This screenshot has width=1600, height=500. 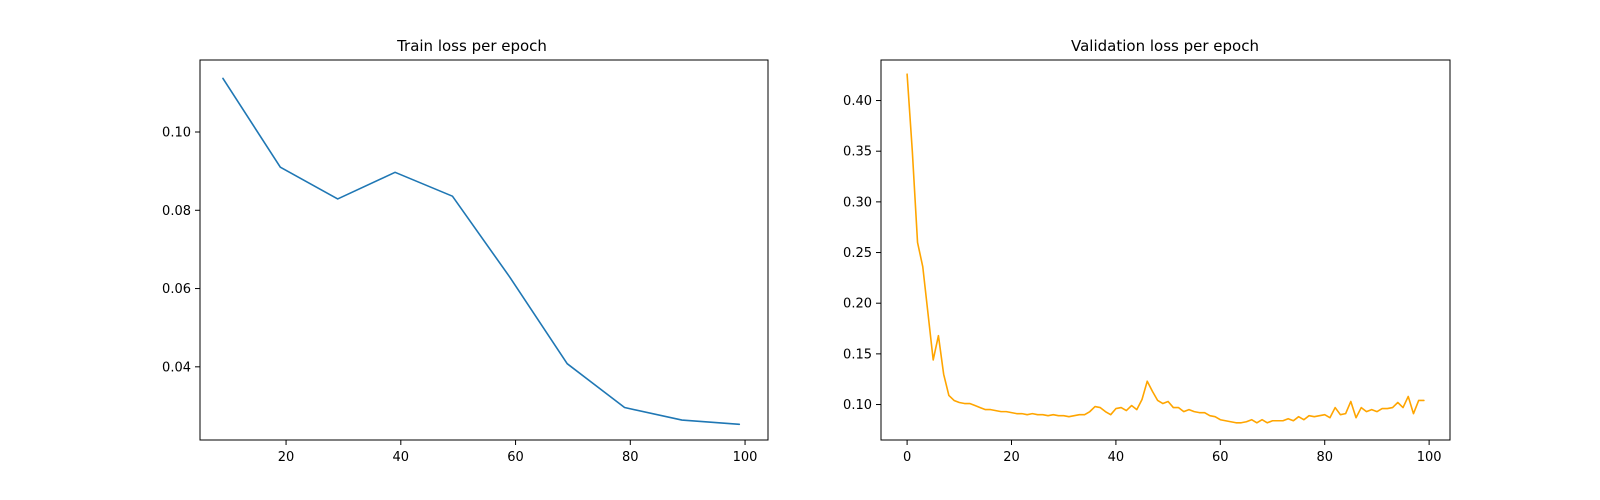 What do you see at coordinates (401, 457) in the screenshot?
I see `train-x-tick-label: 40` at bounding box center [401, 457].